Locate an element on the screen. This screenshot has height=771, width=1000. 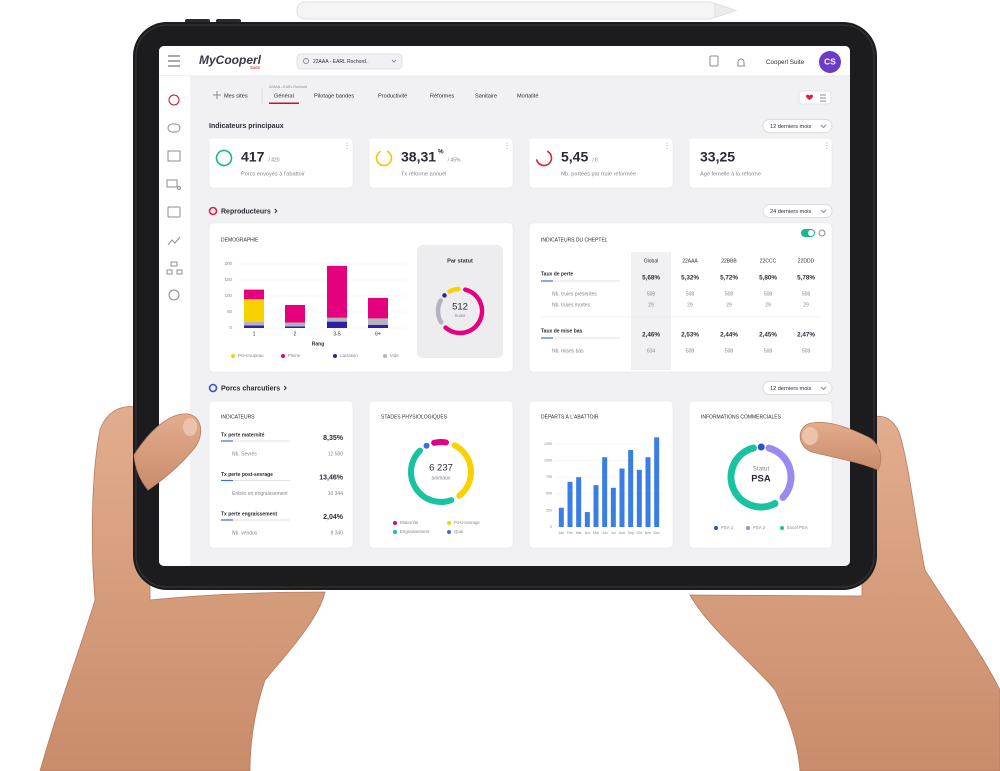
kpi-unit: % is located at coordinates (441, 152).